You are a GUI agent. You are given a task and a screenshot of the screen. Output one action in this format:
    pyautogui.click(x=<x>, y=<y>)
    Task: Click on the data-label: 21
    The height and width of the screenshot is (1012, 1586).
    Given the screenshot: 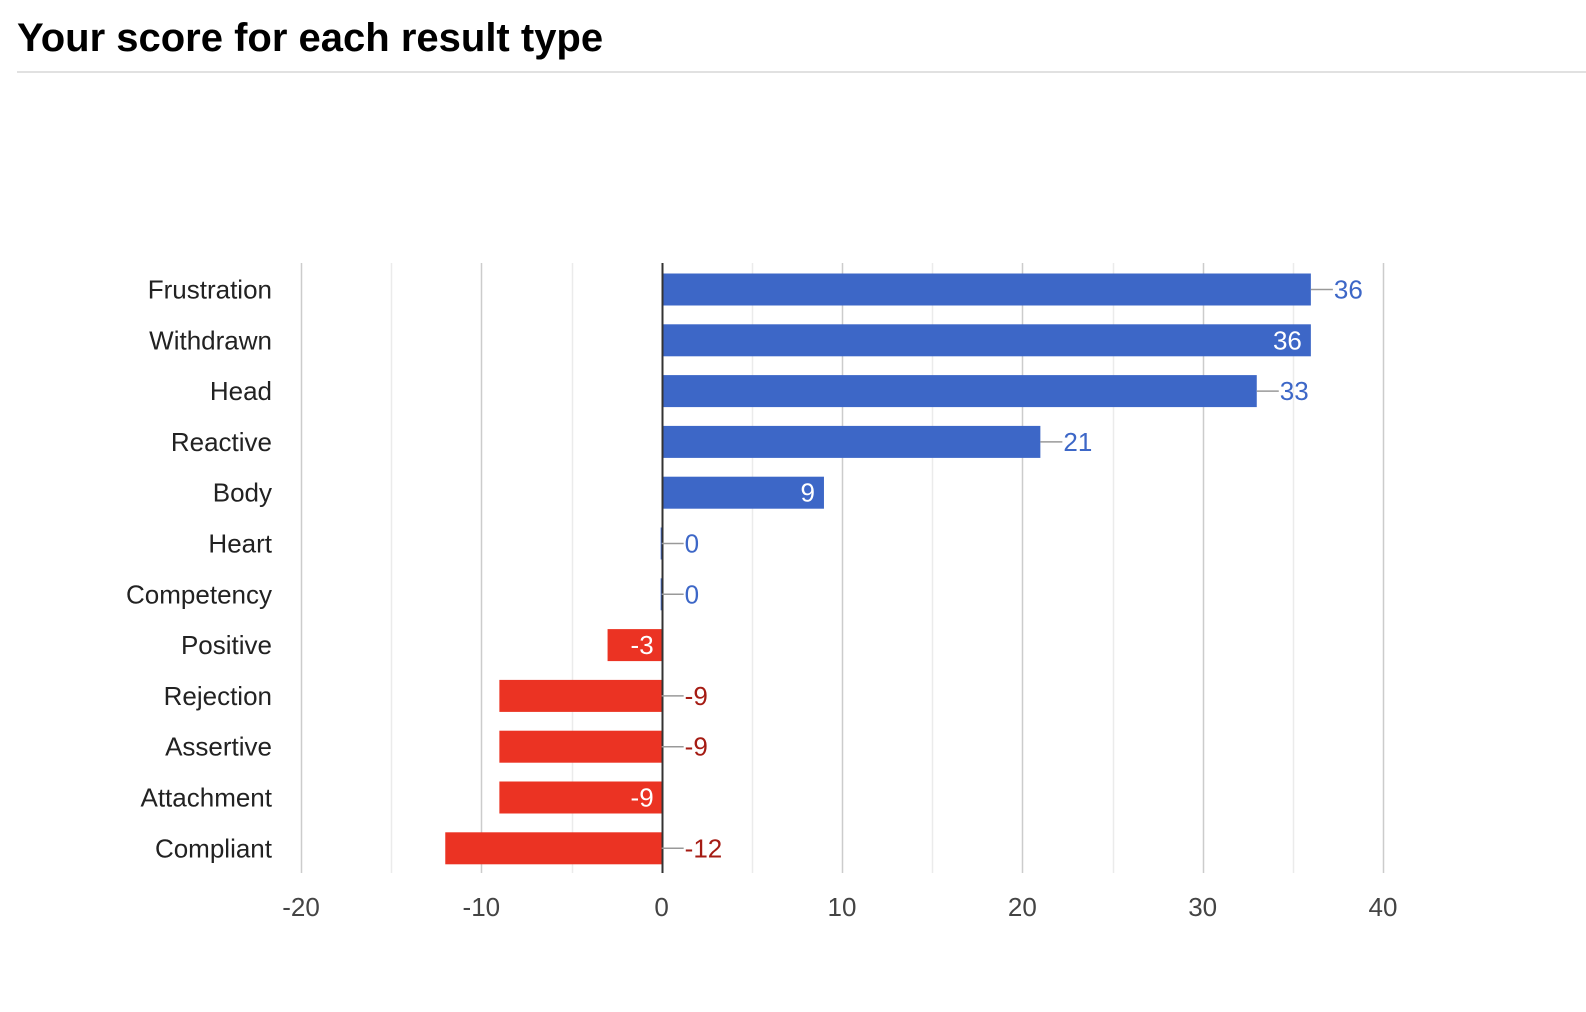 What is the action you would take?
    pyautogui.click(x=1077, y=442)
    